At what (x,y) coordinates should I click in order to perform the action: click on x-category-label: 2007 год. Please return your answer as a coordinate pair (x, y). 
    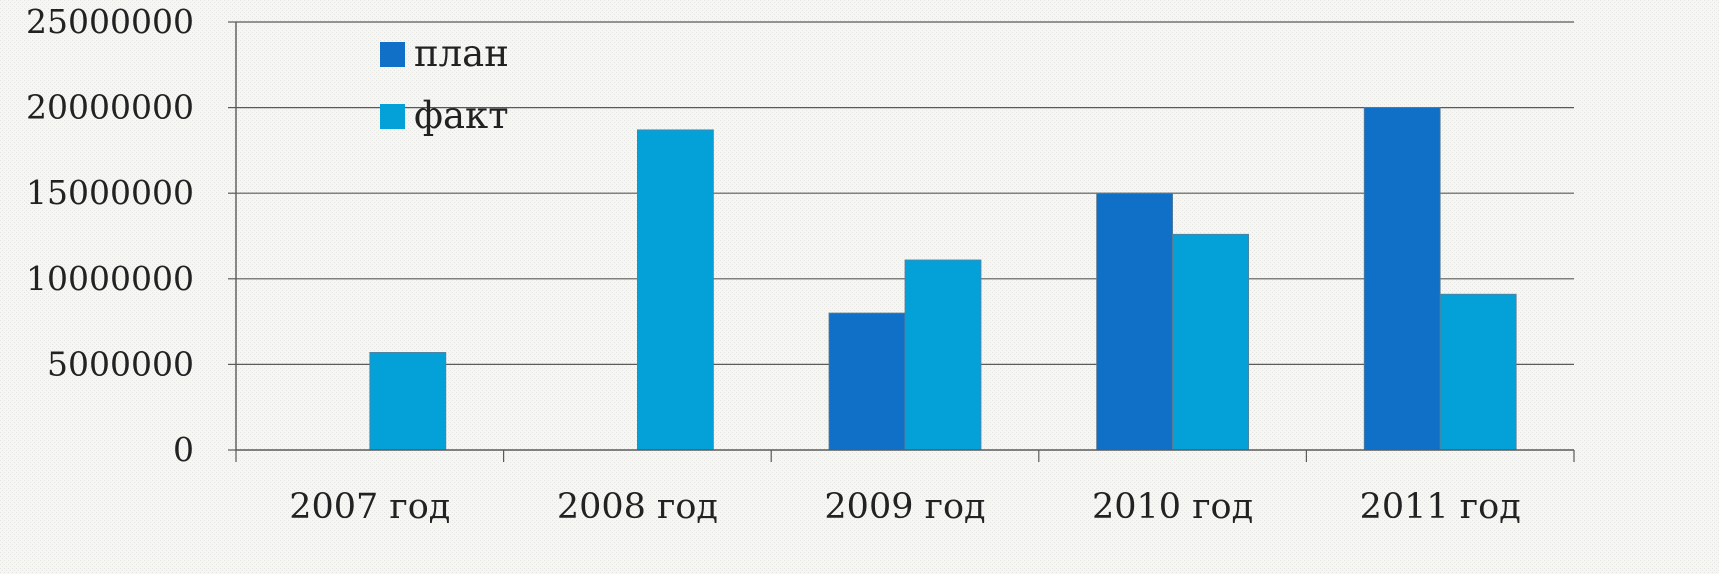
    Looking at the image, I should click on (369, 507).